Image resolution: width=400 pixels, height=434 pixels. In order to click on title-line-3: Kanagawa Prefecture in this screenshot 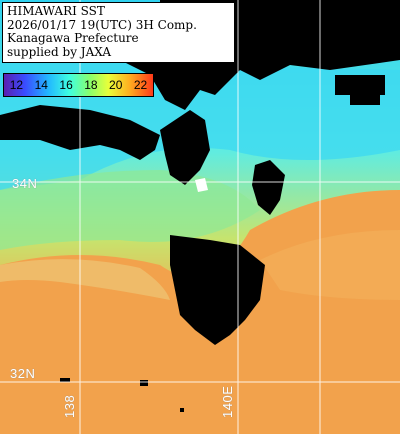, I will do `click(73, 38)`.